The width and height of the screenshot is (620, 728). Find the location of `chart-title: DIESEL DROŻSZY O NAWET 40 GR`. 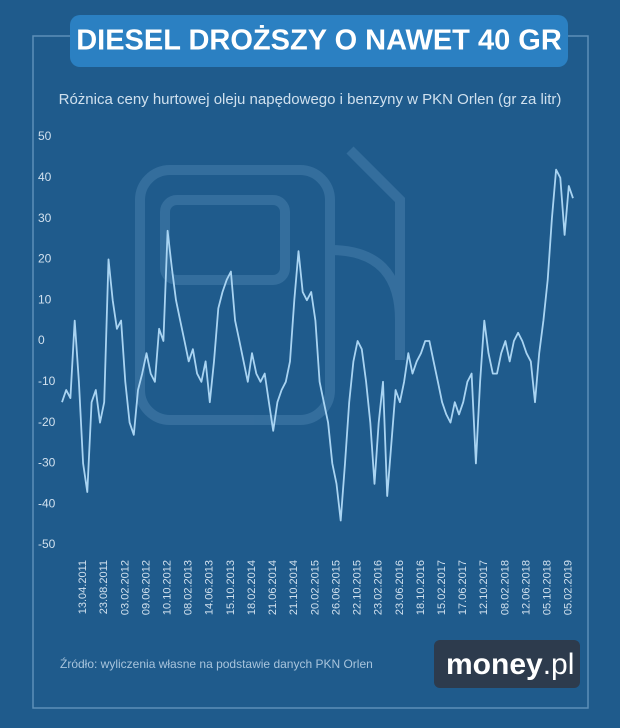

chart-title: DIESEL DROŻSZY O NAWET 40 GR is located at coordinates (319, 41).